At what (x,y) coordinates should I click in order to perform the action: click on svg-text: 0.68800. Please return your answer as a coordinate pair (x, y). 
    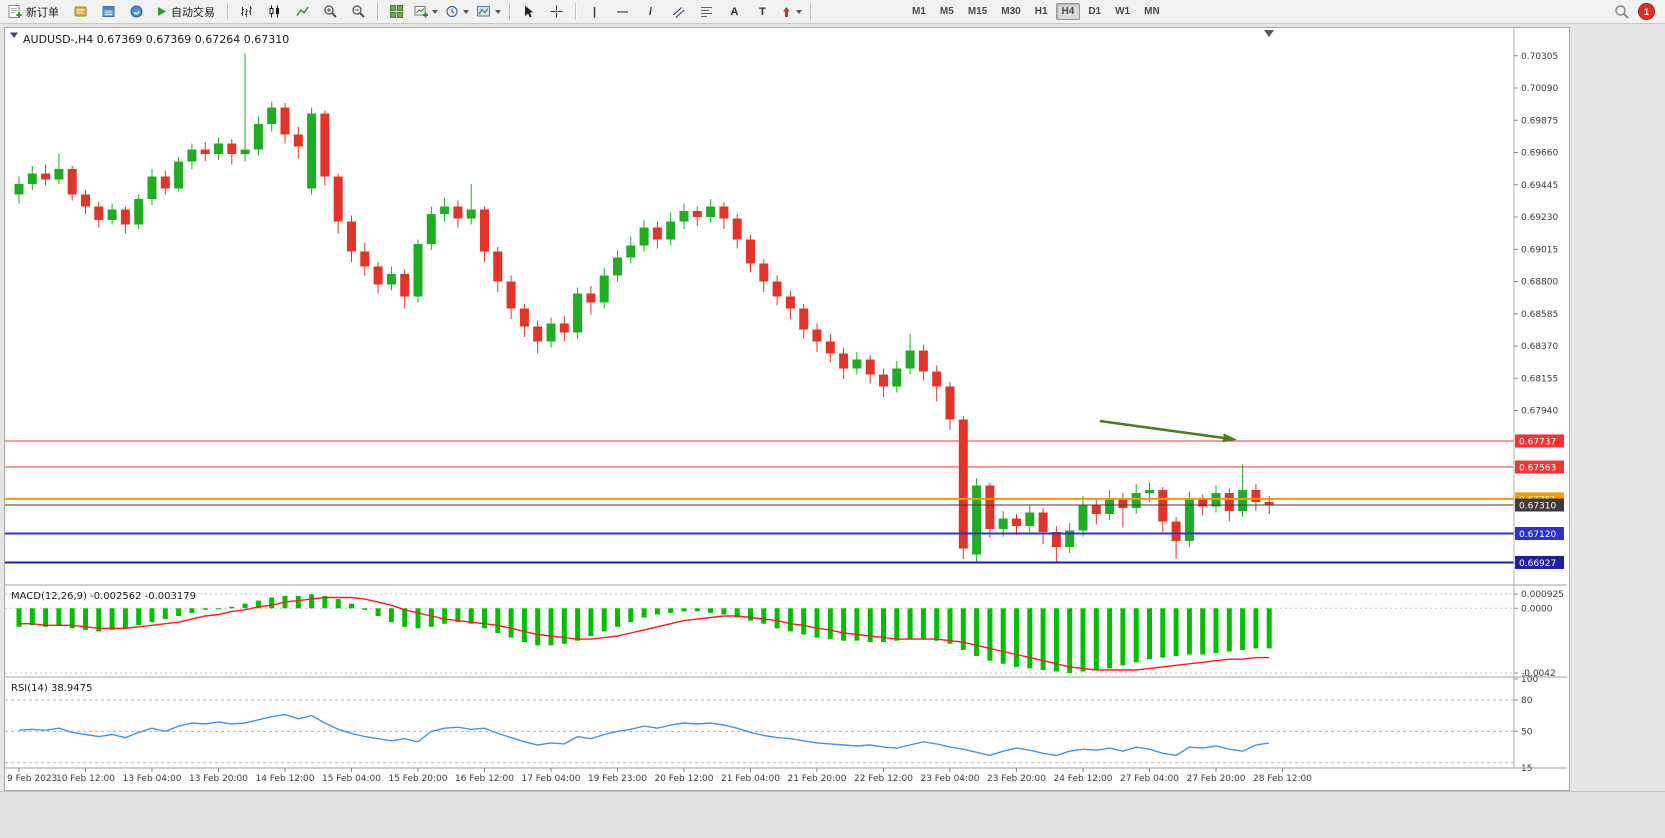
    Looking at the image, I should click on (1539, 283).